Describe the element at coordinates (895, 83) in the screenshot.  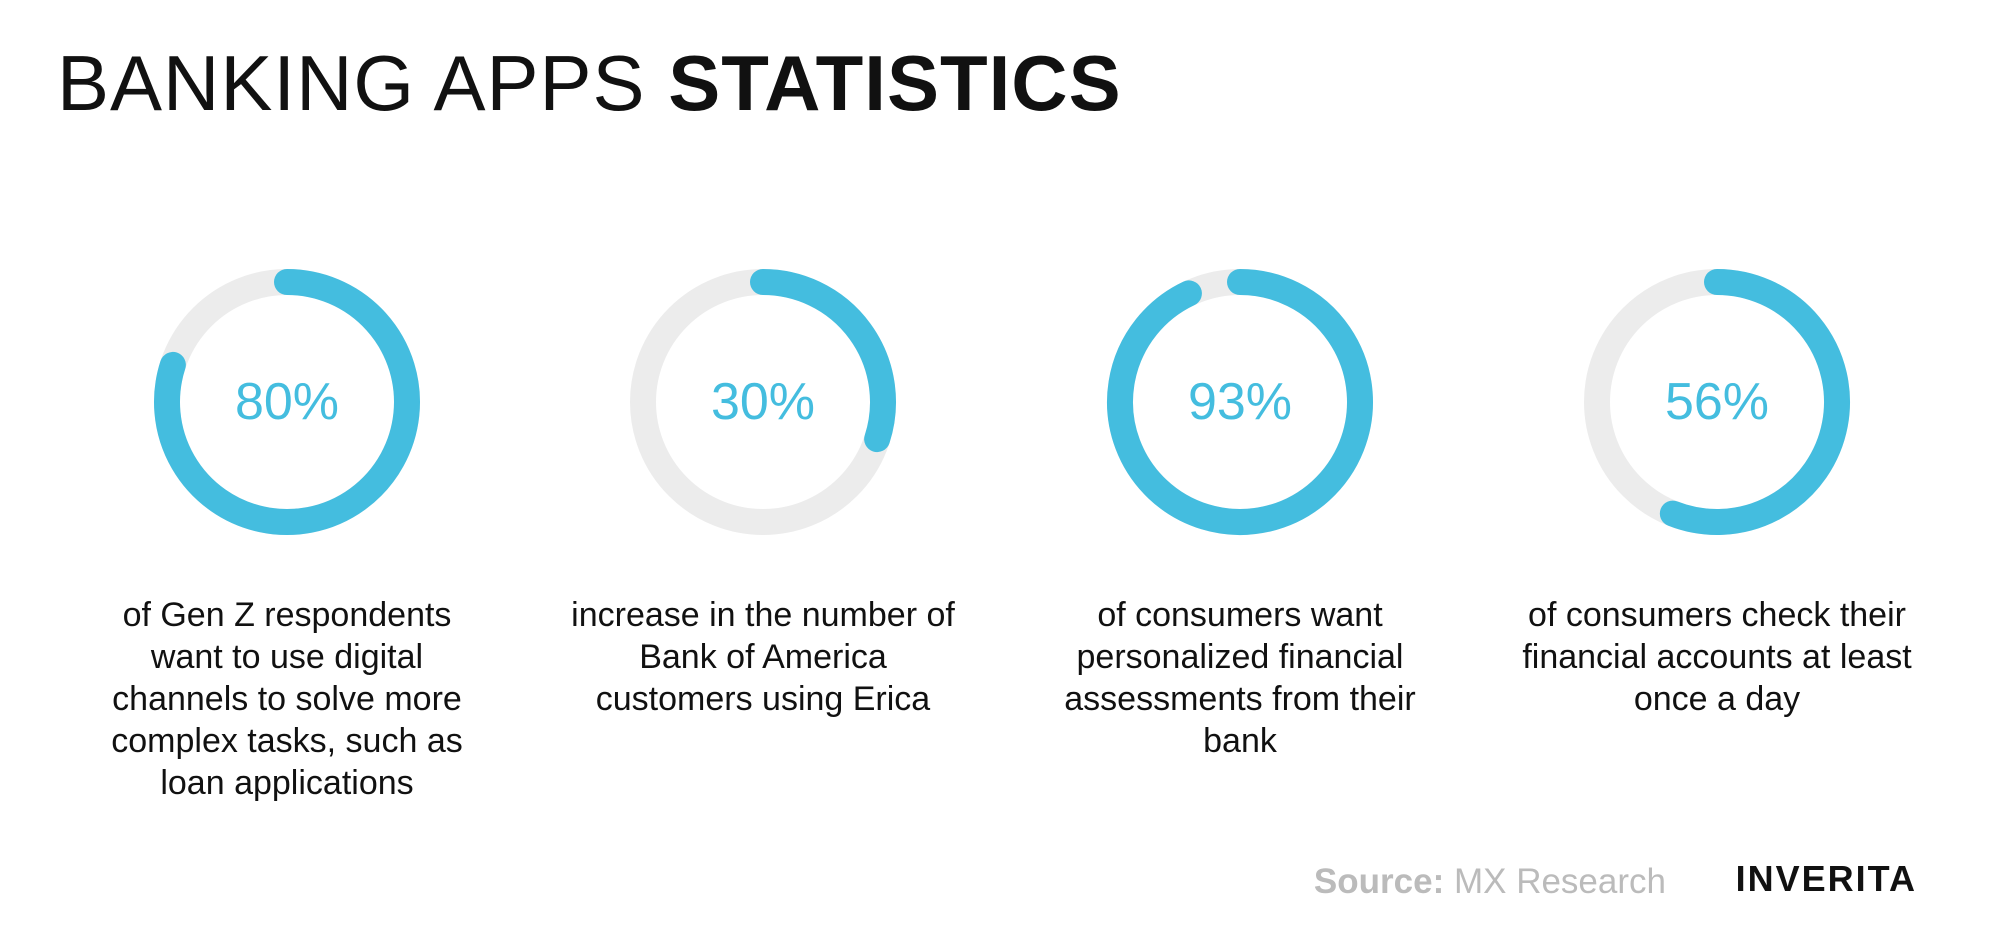
I see `title-bold: STATISTICS` at that location.